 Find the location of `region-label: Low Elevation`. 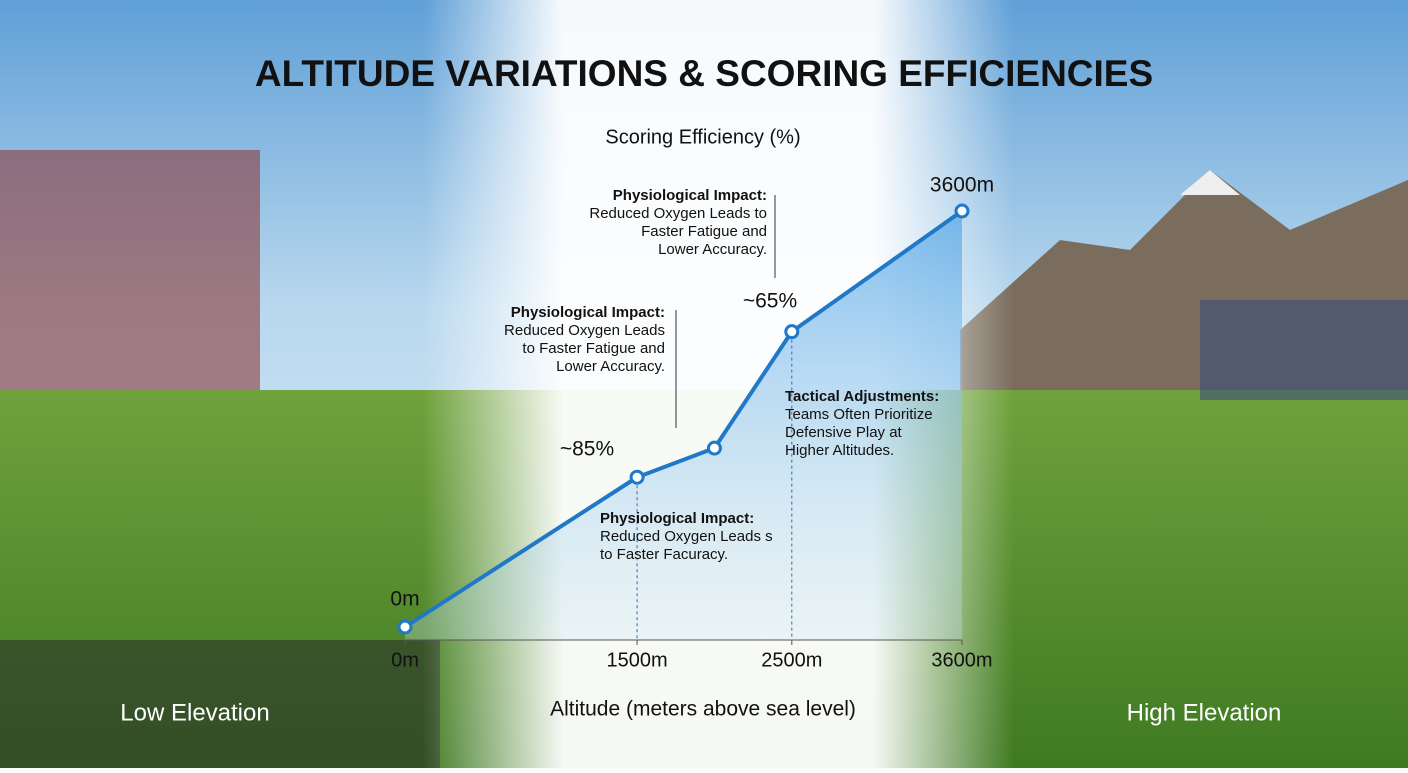

region-label: Low Elevation is located at coordinates (194, 712).